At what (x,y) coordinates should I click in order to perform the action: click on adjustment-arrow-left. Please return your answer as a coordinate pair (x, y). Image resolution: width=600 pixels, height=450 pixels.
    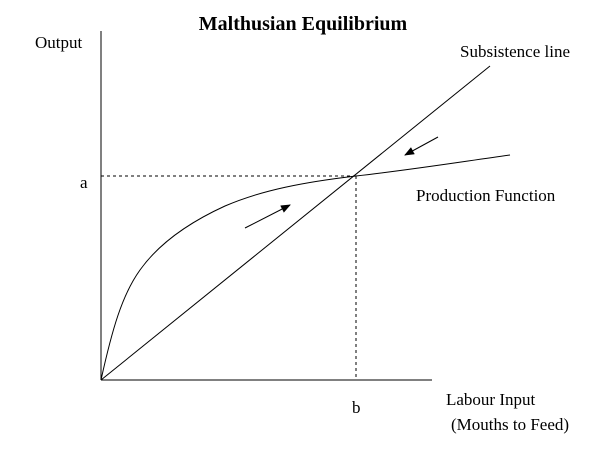
    Looking at the image, I should click on (267, 216).